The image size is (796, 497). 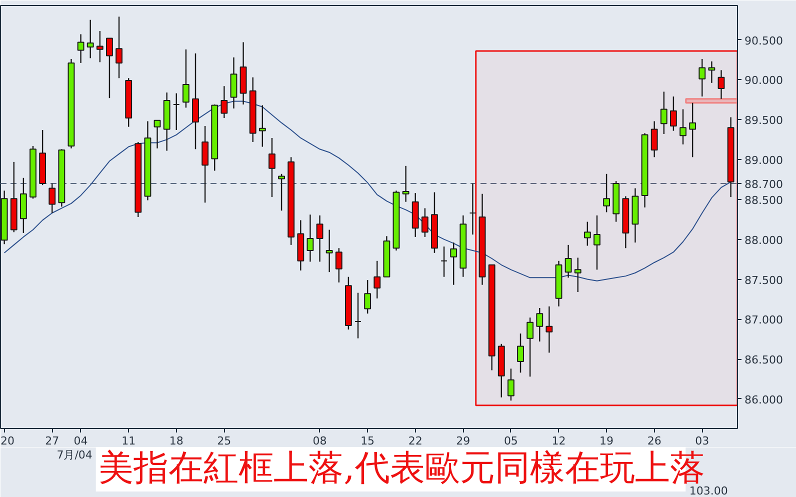 What do you see at coordinates (52, 441) in the screenshot?
I see `x-tick-label: 27` at bounding box center [52, 441].